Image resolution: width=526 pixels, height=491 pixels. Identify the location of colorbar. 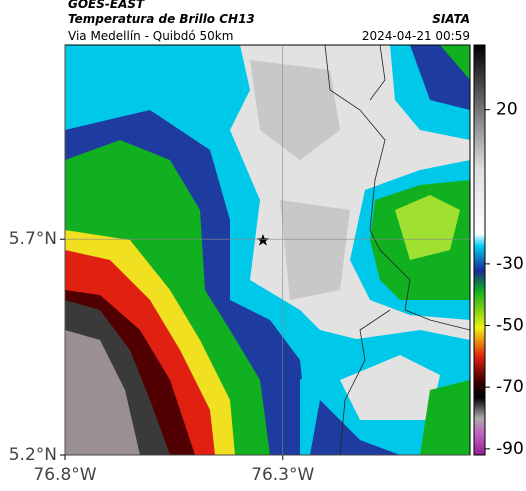
(479, 250).